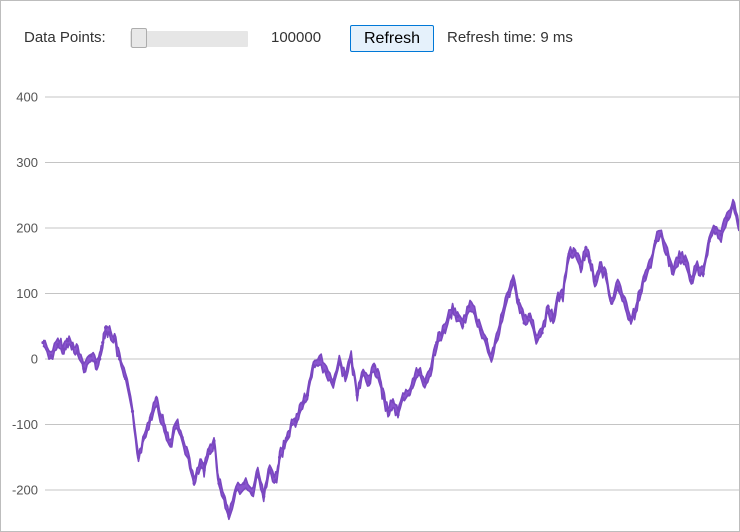 The image size is (740, 532). Describe the element at coordinates (189, 38) in the screenshot. I see `data-points-slider` at that location.